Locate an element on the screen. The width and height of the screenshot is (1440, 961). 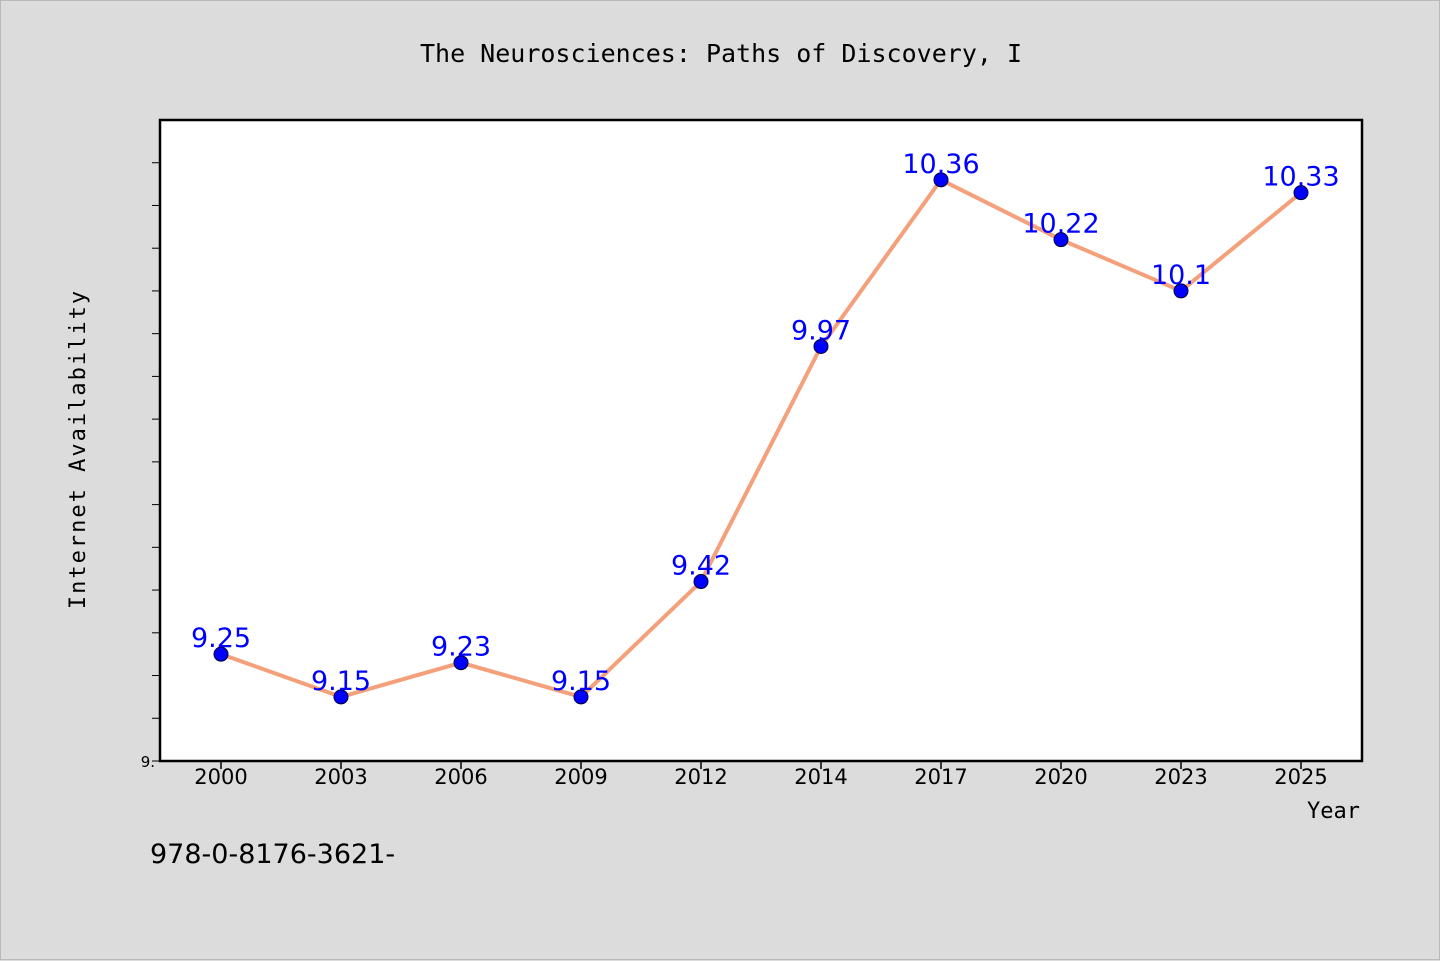
x-tick-label: 2003 is located at coordinates (340, 777).